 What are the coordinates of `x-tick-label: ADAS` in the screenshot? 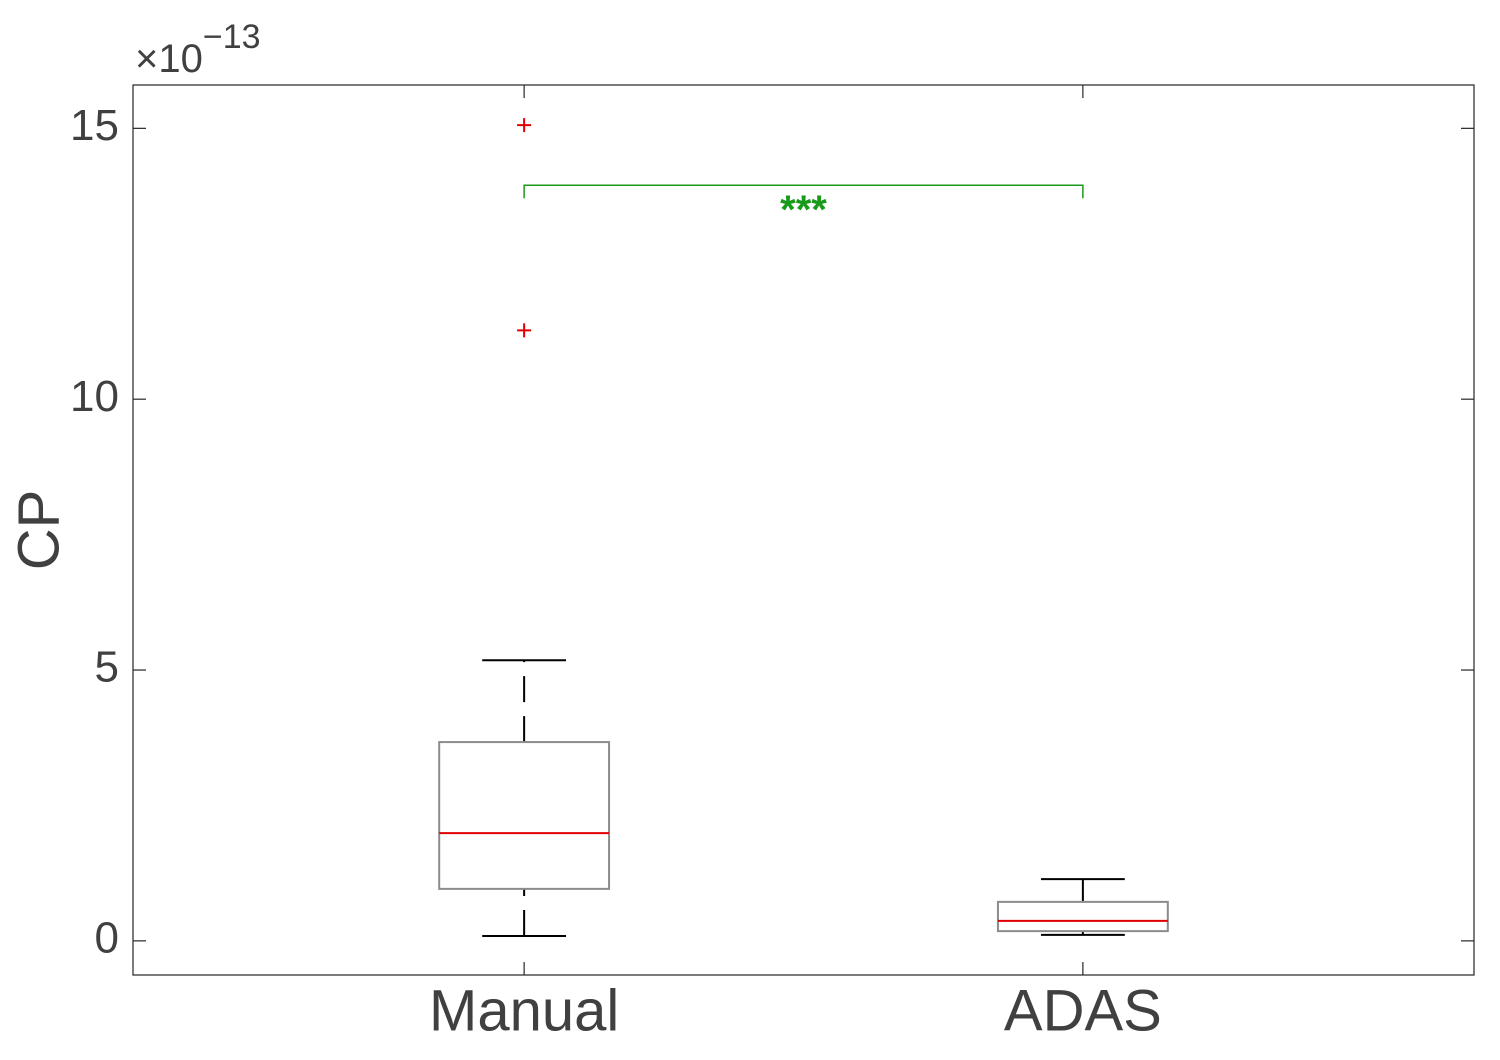 It's located at (1083, 1010).